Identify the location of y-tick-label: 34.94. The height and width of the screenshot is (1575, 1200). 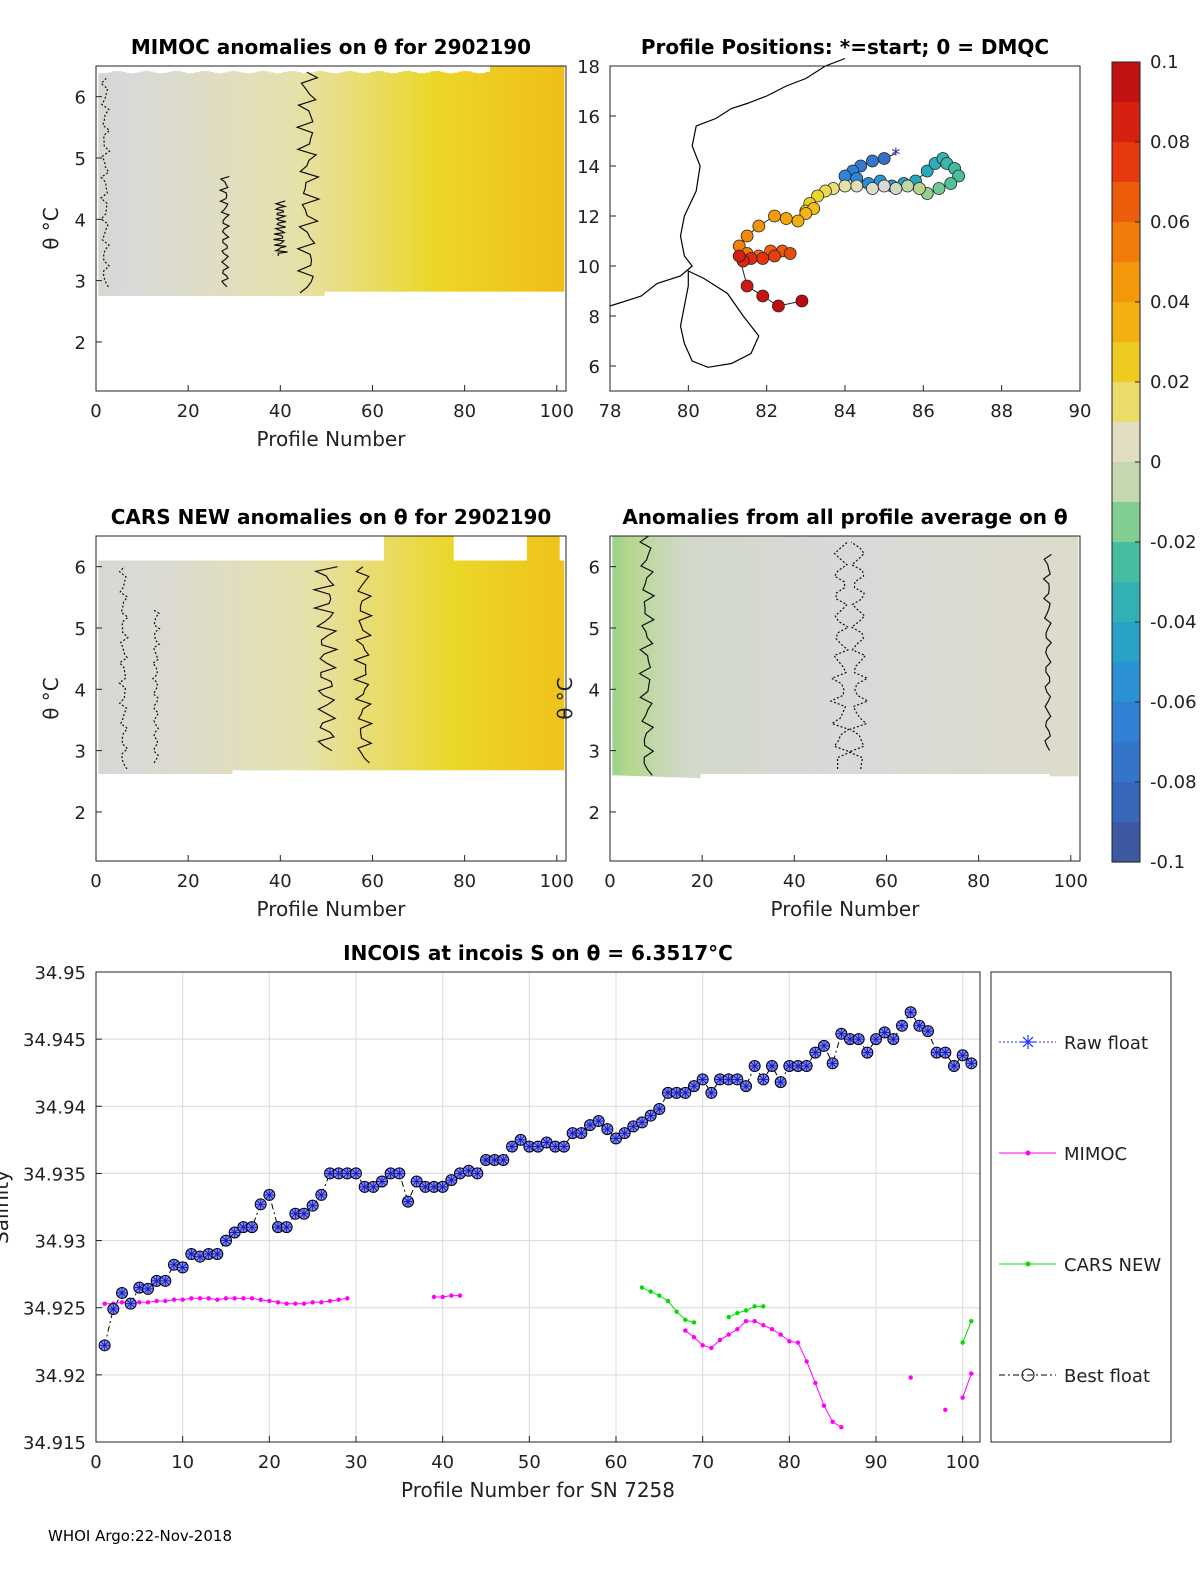
(60, 1107).